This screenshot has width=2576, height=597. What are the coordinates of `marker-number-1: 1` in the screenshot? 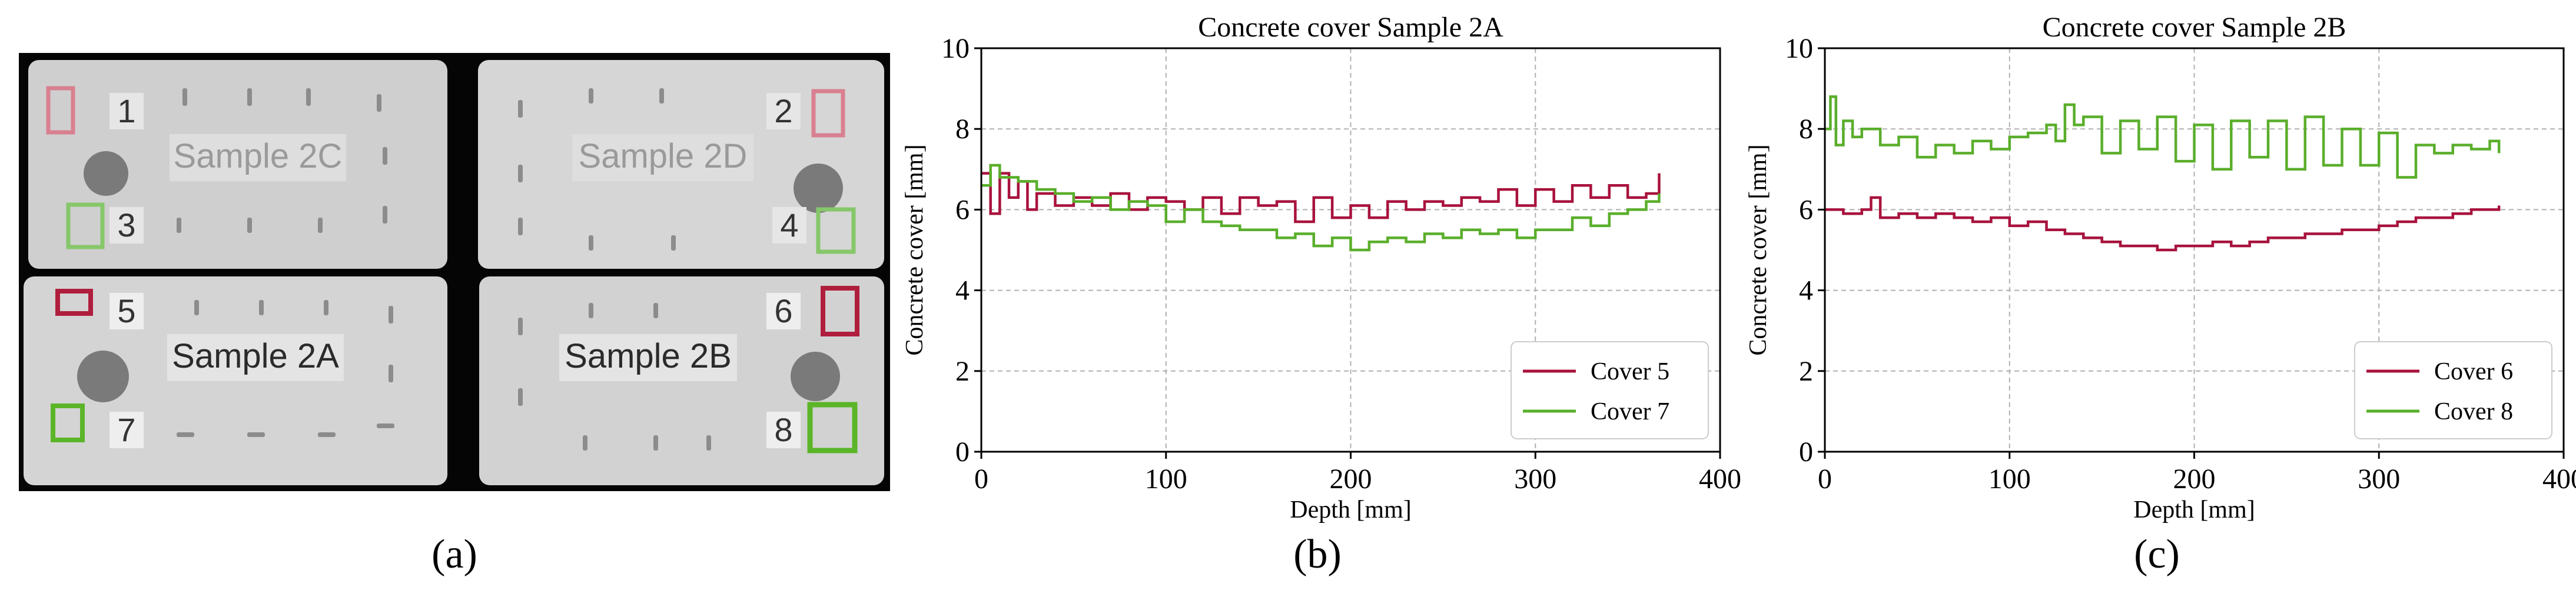 It's located at (126, 110).